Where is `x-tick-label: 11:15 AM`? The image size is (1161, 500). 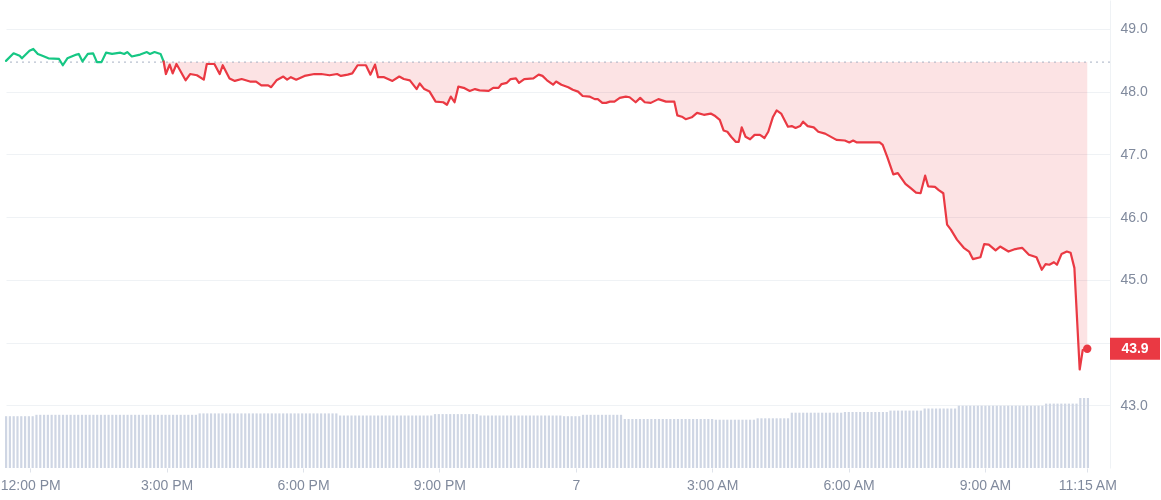
x-tick-label: 11:15 AM is located at coordinates (1087, 484).